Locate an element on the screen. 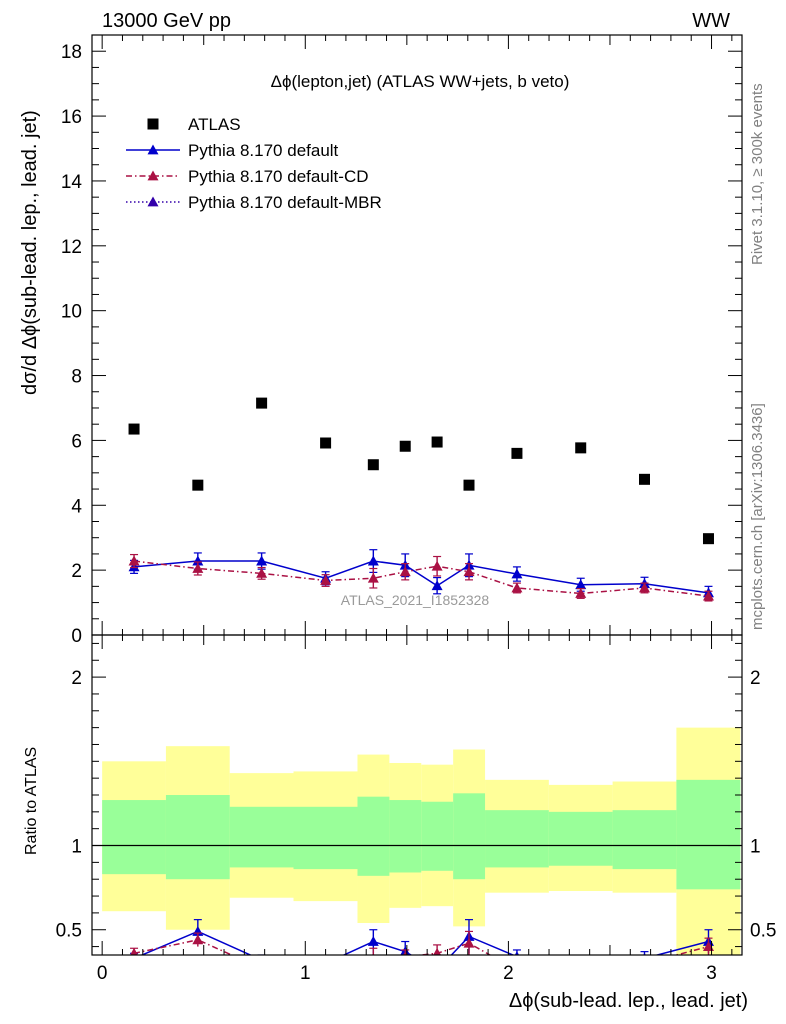 The height and width of the screenshot is (1024, 786). y-tick-label: 14 is located at coordinates (72, 182).